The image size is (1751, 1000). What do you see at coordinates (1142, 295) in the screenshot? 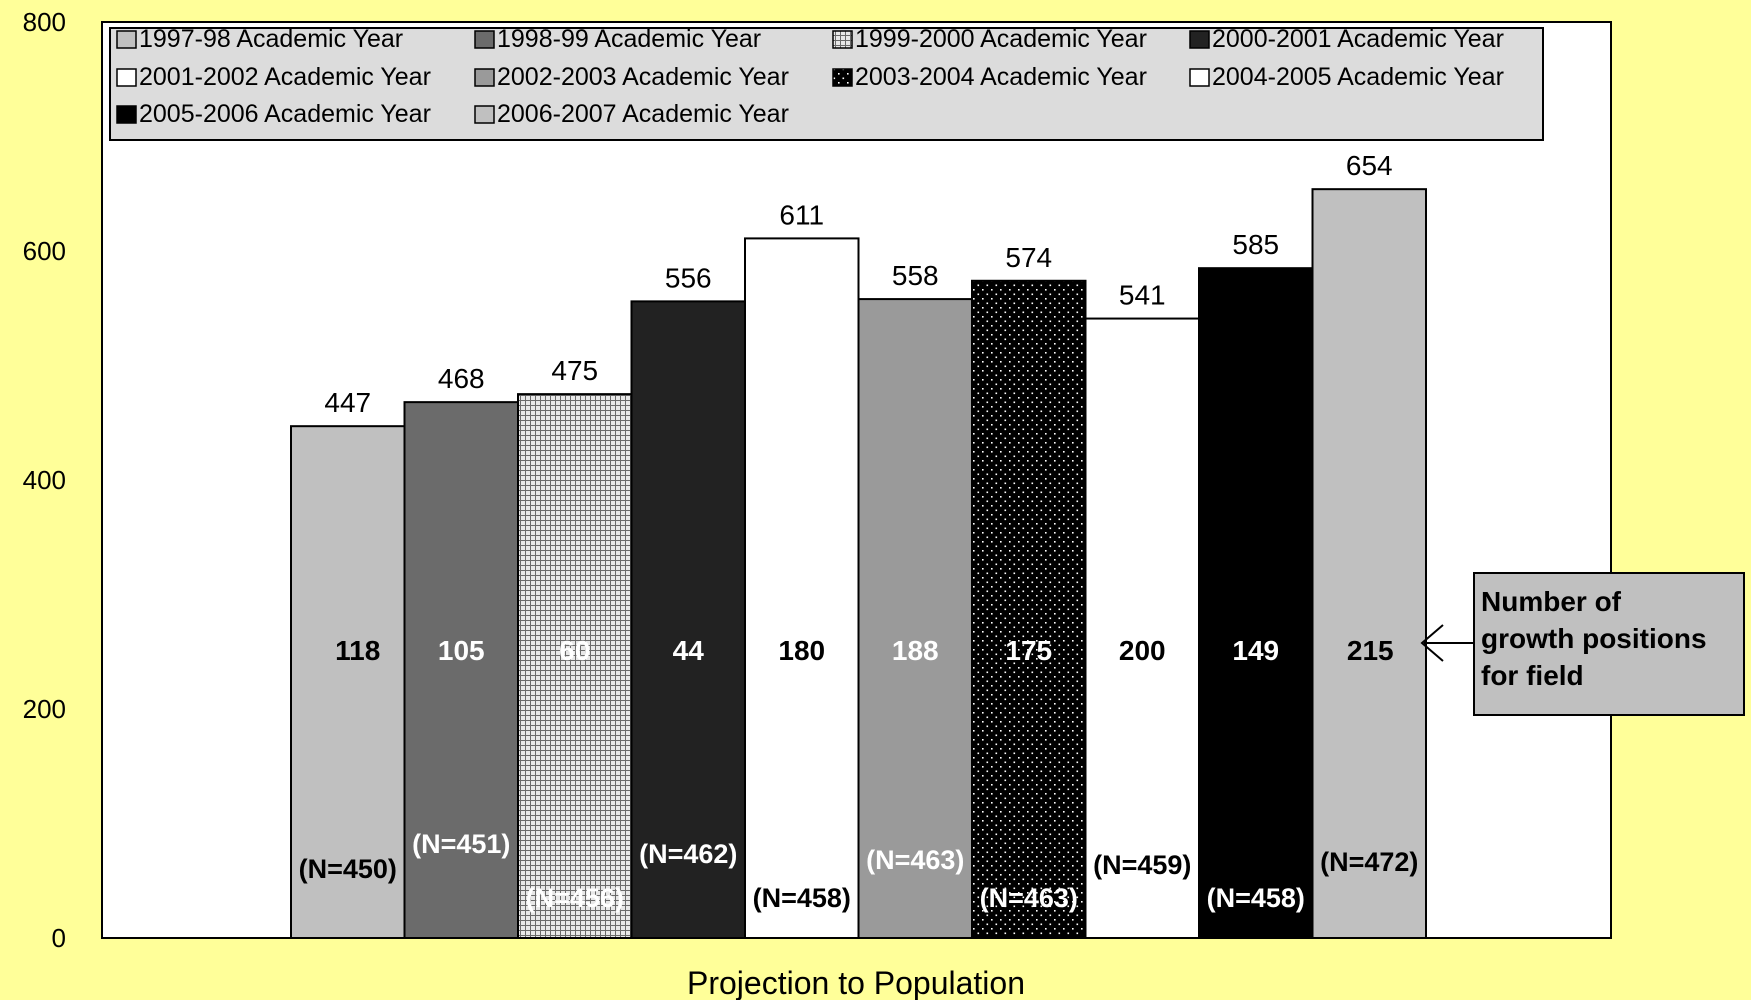
I see `bar-value-label: 541` at bounding box center [1142, 295].